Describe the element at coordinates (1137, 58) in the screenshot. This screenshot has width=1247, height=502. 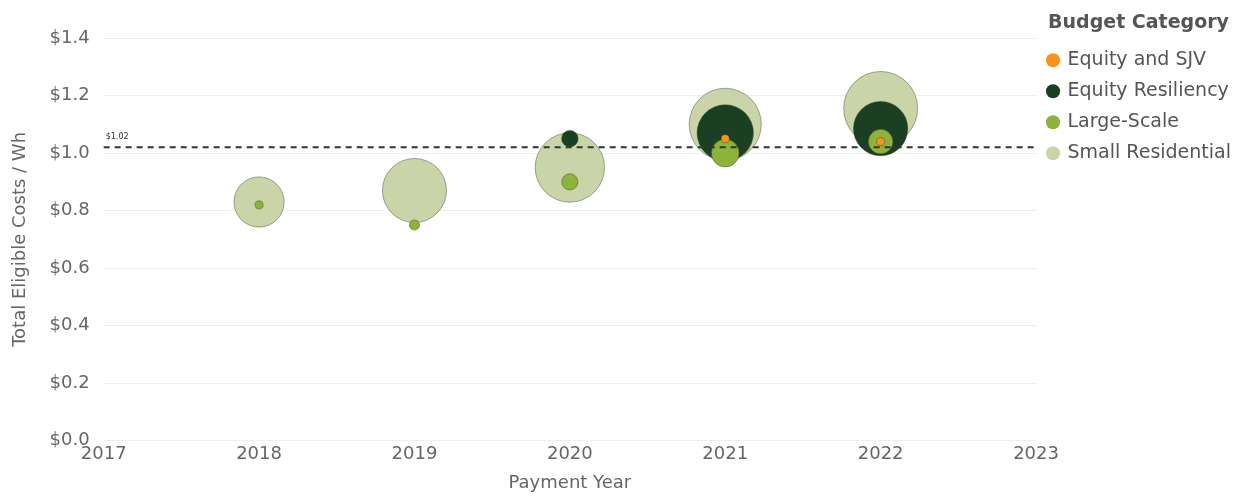
I see `legend-label: Equity and SJV` at that location.